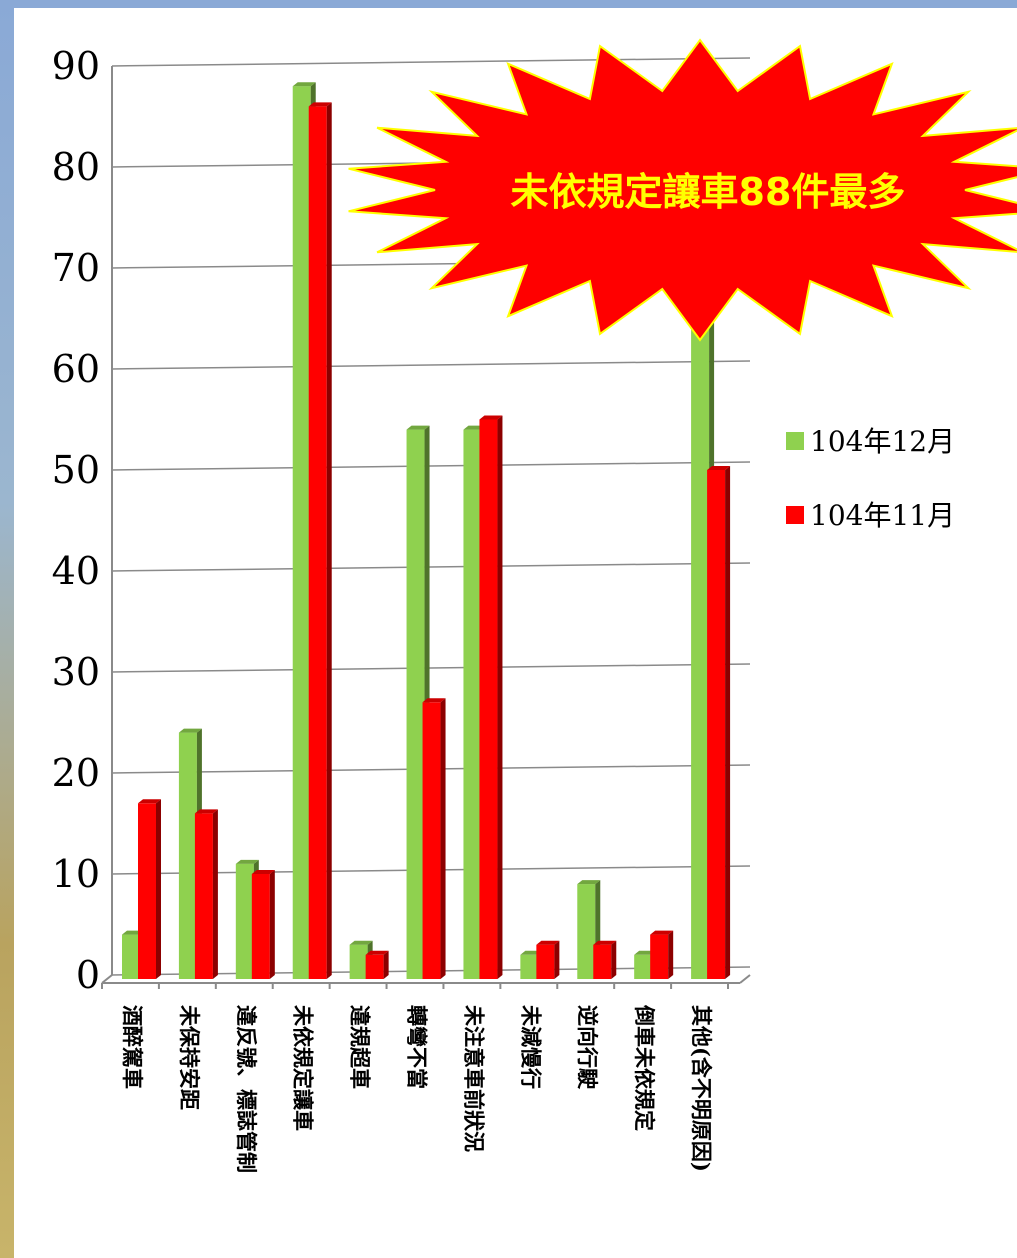  Describe the element at coordinates (76, 773) in the screenshot. I see `y-tick-label: 20` at that location.